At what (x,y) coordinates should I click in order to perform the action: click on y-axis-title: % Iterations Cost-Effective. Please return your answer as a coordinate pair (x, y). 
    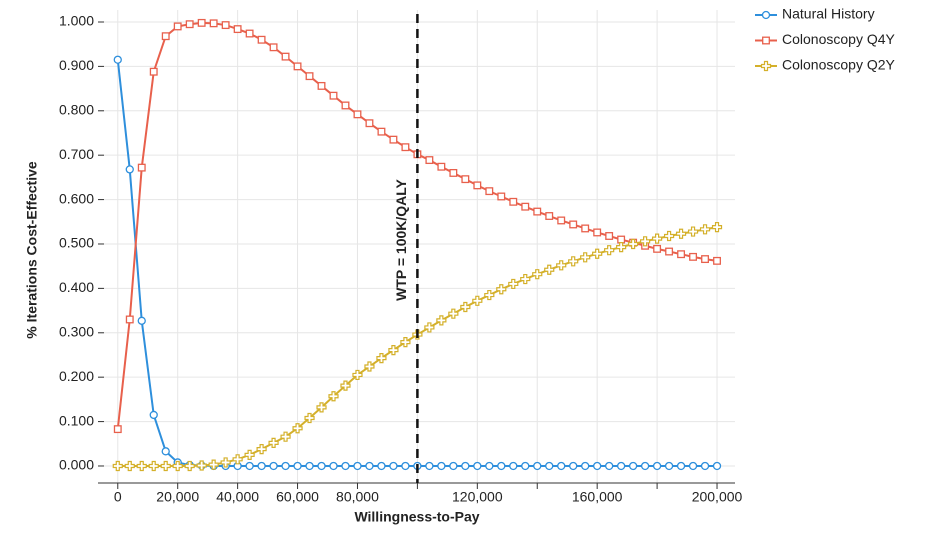
    Looking at the image, I should click on (32, 250).